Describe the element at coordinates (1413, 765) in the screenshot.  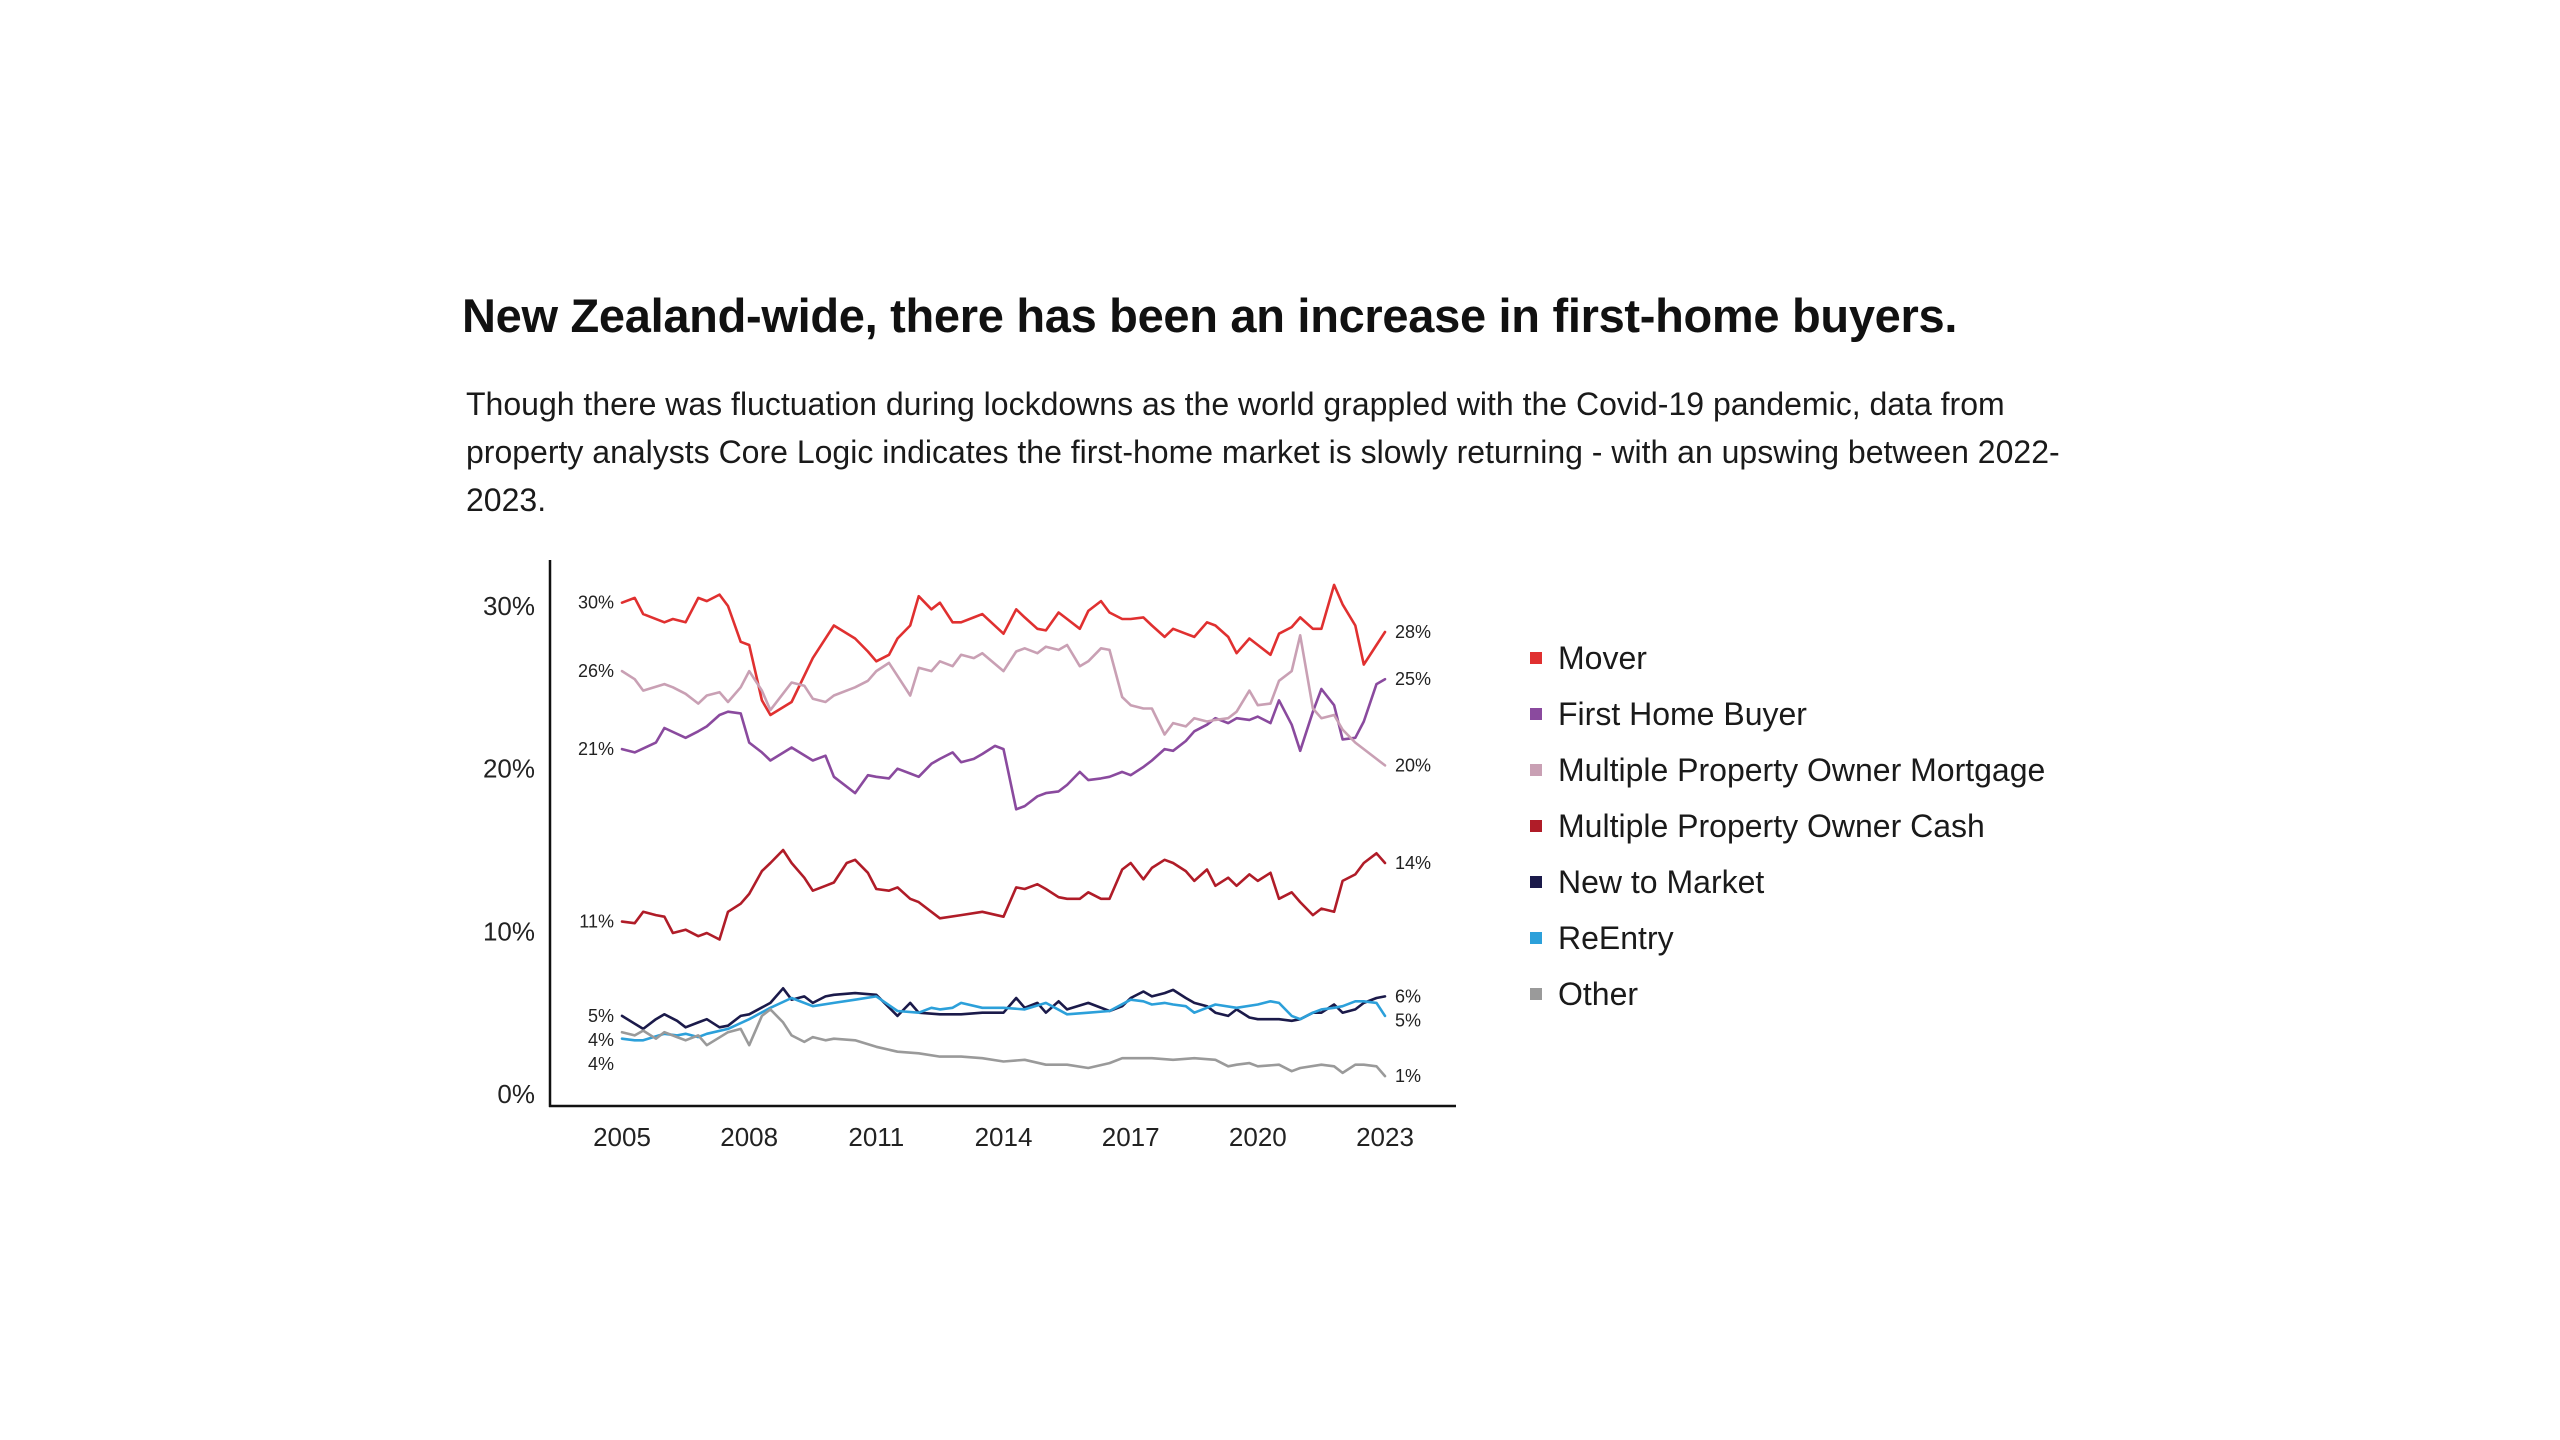
I see `data-label-multiple-property-owner-mortgage-end: 20%` at that location.